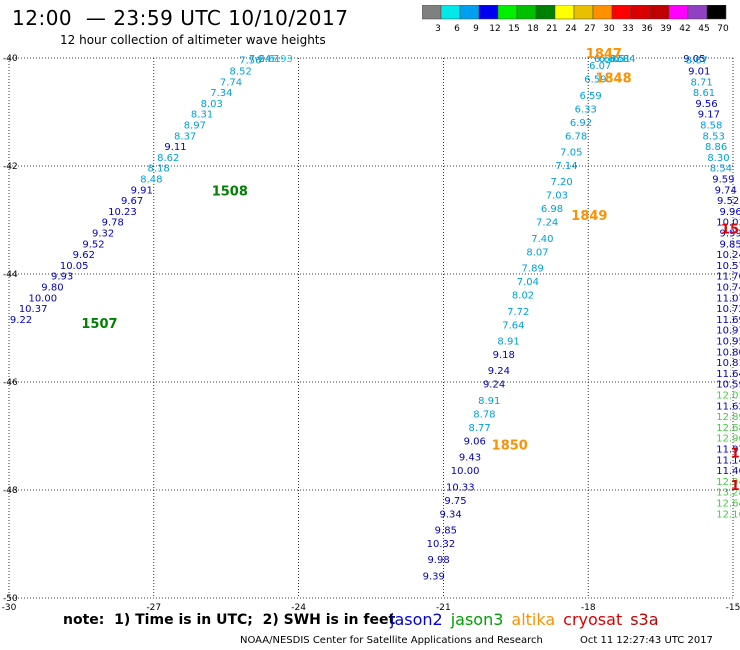 Image resolution: width=740 pixels, height=650 pixels. I want to click on wave-height-value: 9.39, so click(434, 576).